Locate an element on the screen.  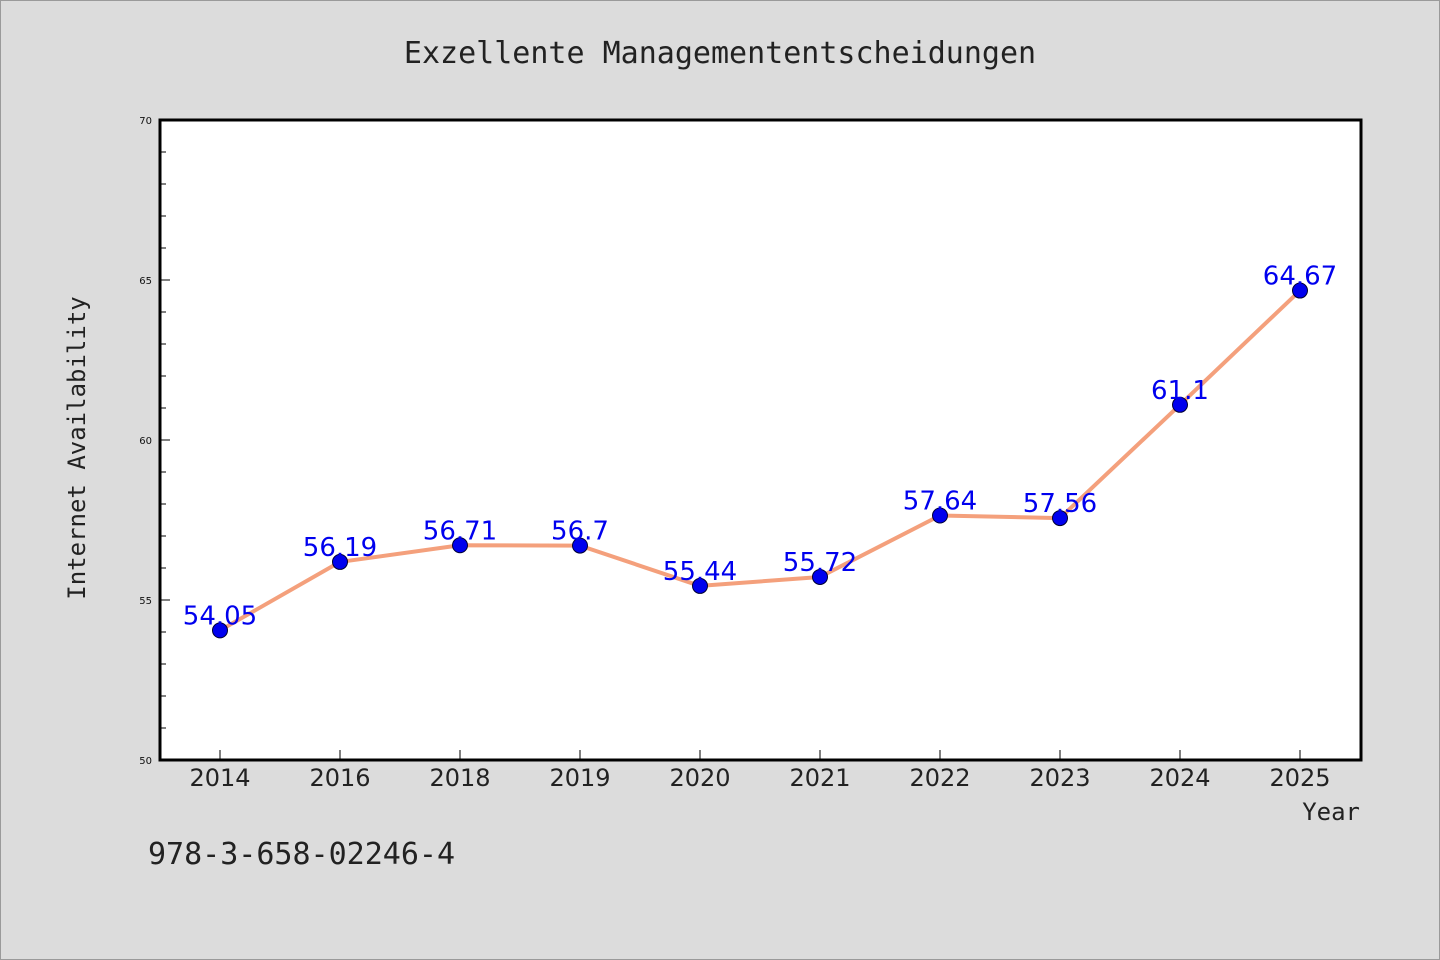
y-tick-label: 65 is located at coordinates (145, 281).